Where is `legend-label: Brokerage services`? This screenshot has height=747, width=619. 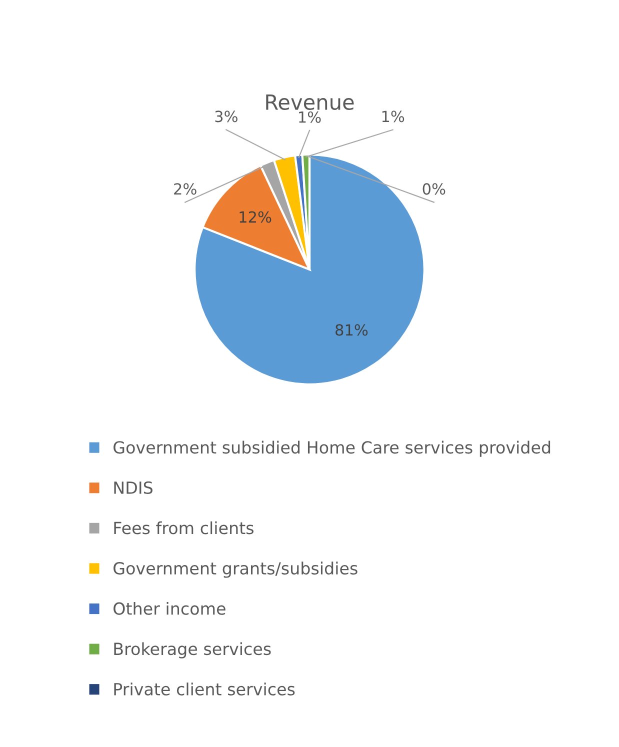
legend-label: Brokerage services is located at coordinates (192, 650).